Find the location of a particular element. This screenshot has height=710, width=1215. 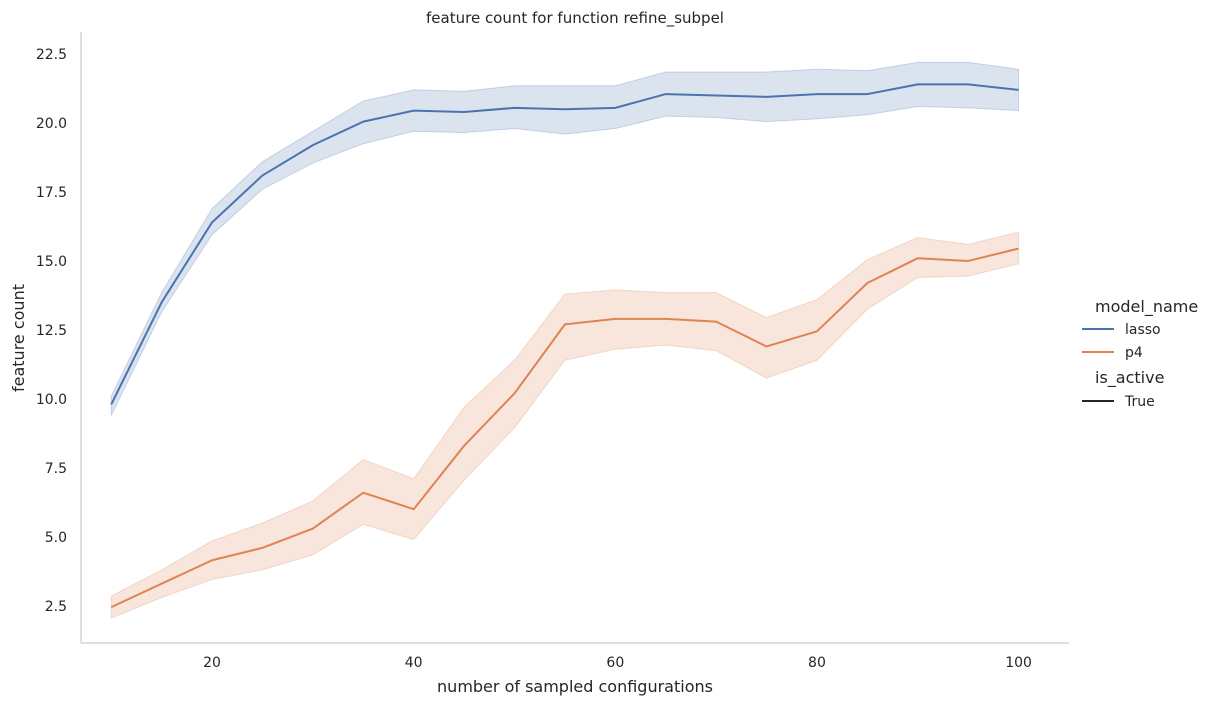

y-axis-label: feature count is located at coordinates (18, 338).